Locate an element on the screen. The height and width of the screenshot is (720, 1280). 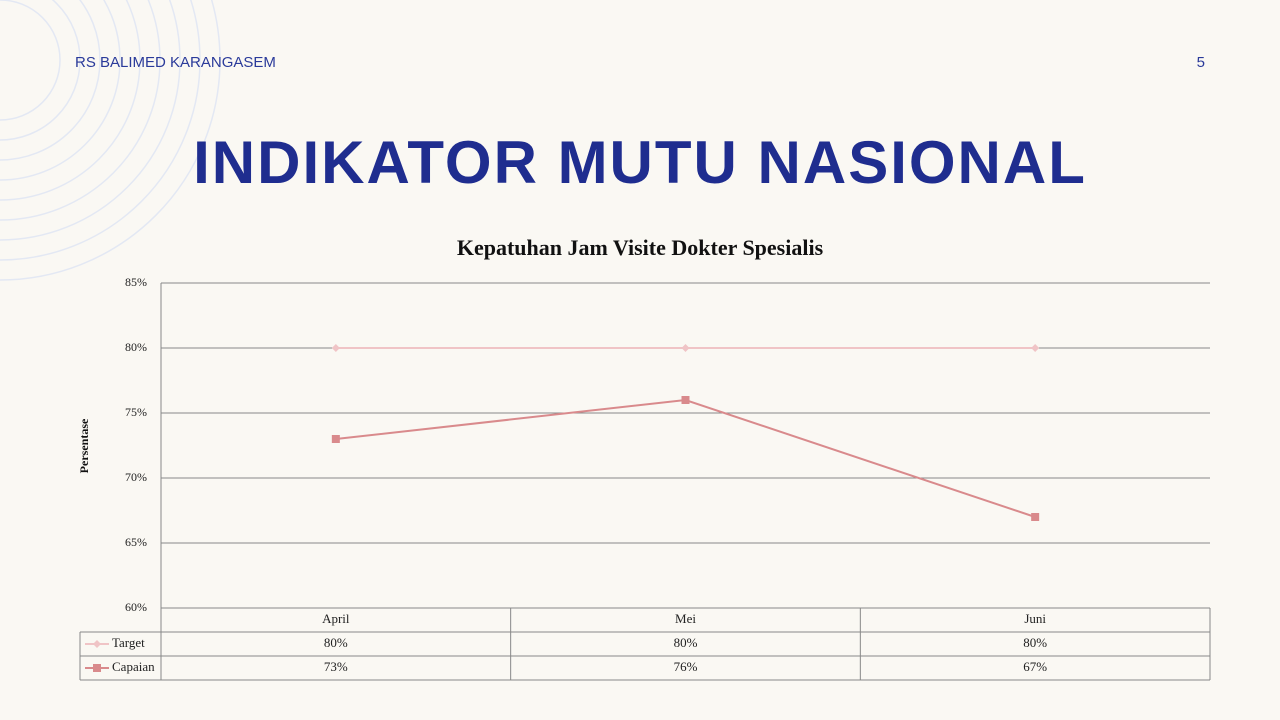
table-value: 76% is located at coordinates (686, 666).